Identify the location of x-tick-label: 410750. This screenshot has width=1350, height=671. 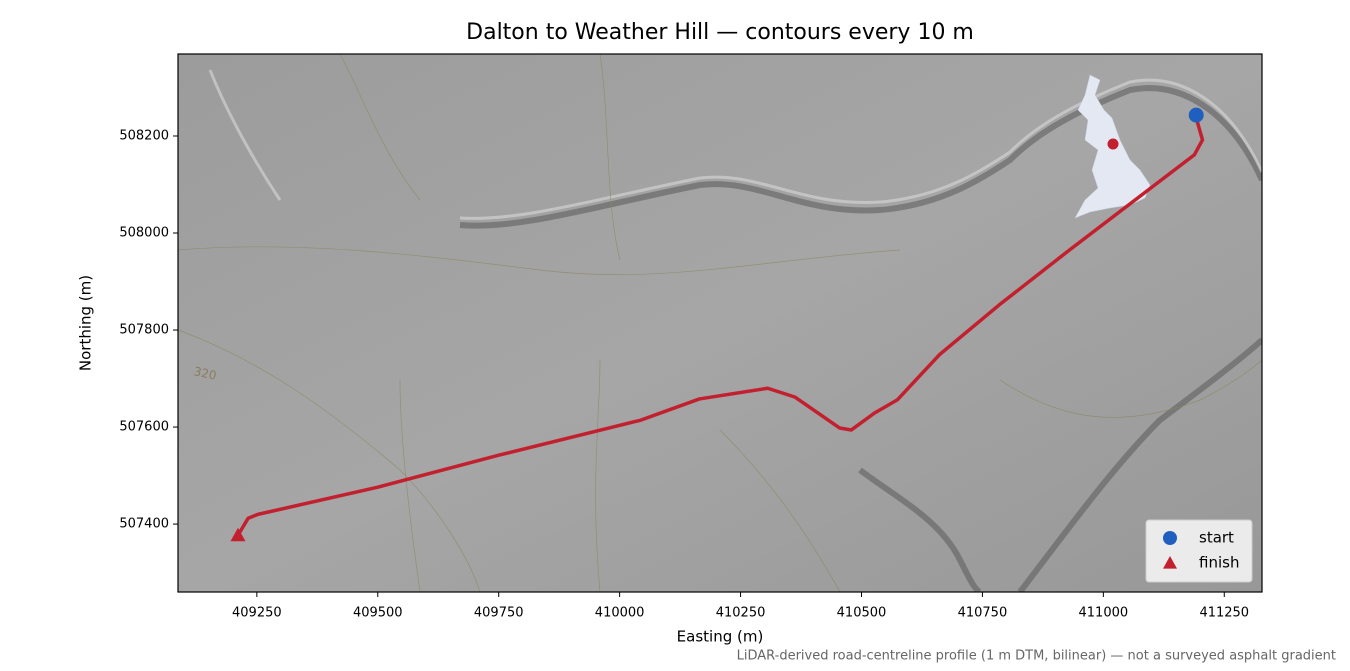
(983, 613).